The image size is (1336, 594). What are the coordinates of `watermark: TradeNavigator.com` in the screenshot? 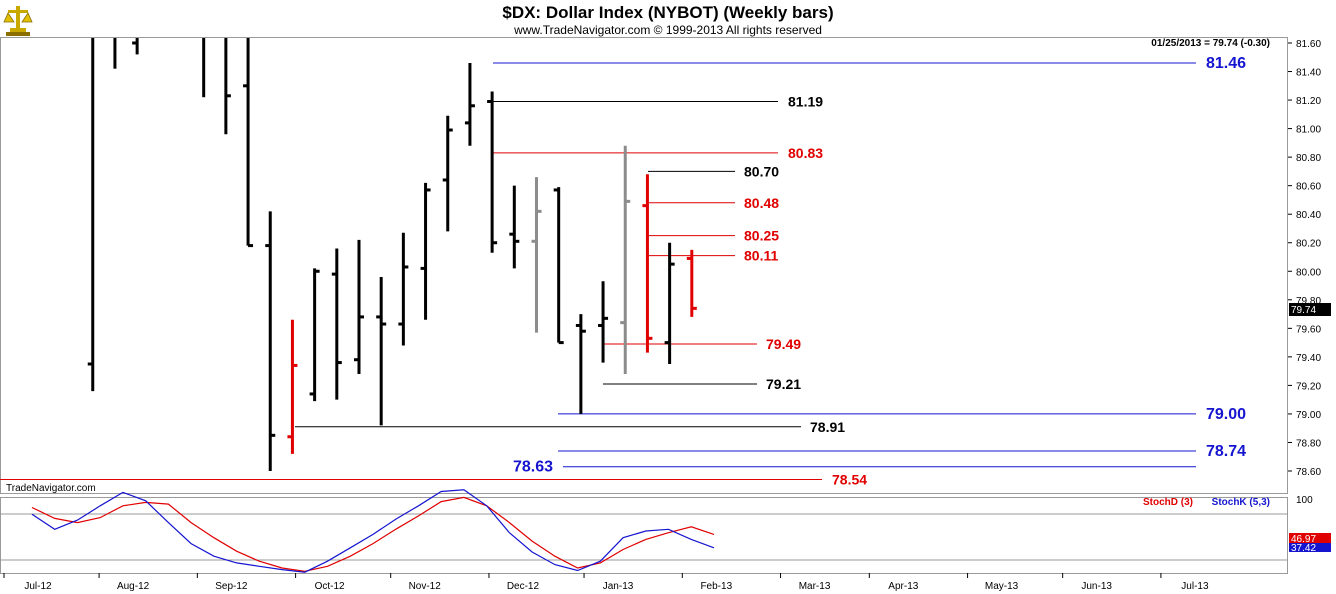 It's located at (51, 488).